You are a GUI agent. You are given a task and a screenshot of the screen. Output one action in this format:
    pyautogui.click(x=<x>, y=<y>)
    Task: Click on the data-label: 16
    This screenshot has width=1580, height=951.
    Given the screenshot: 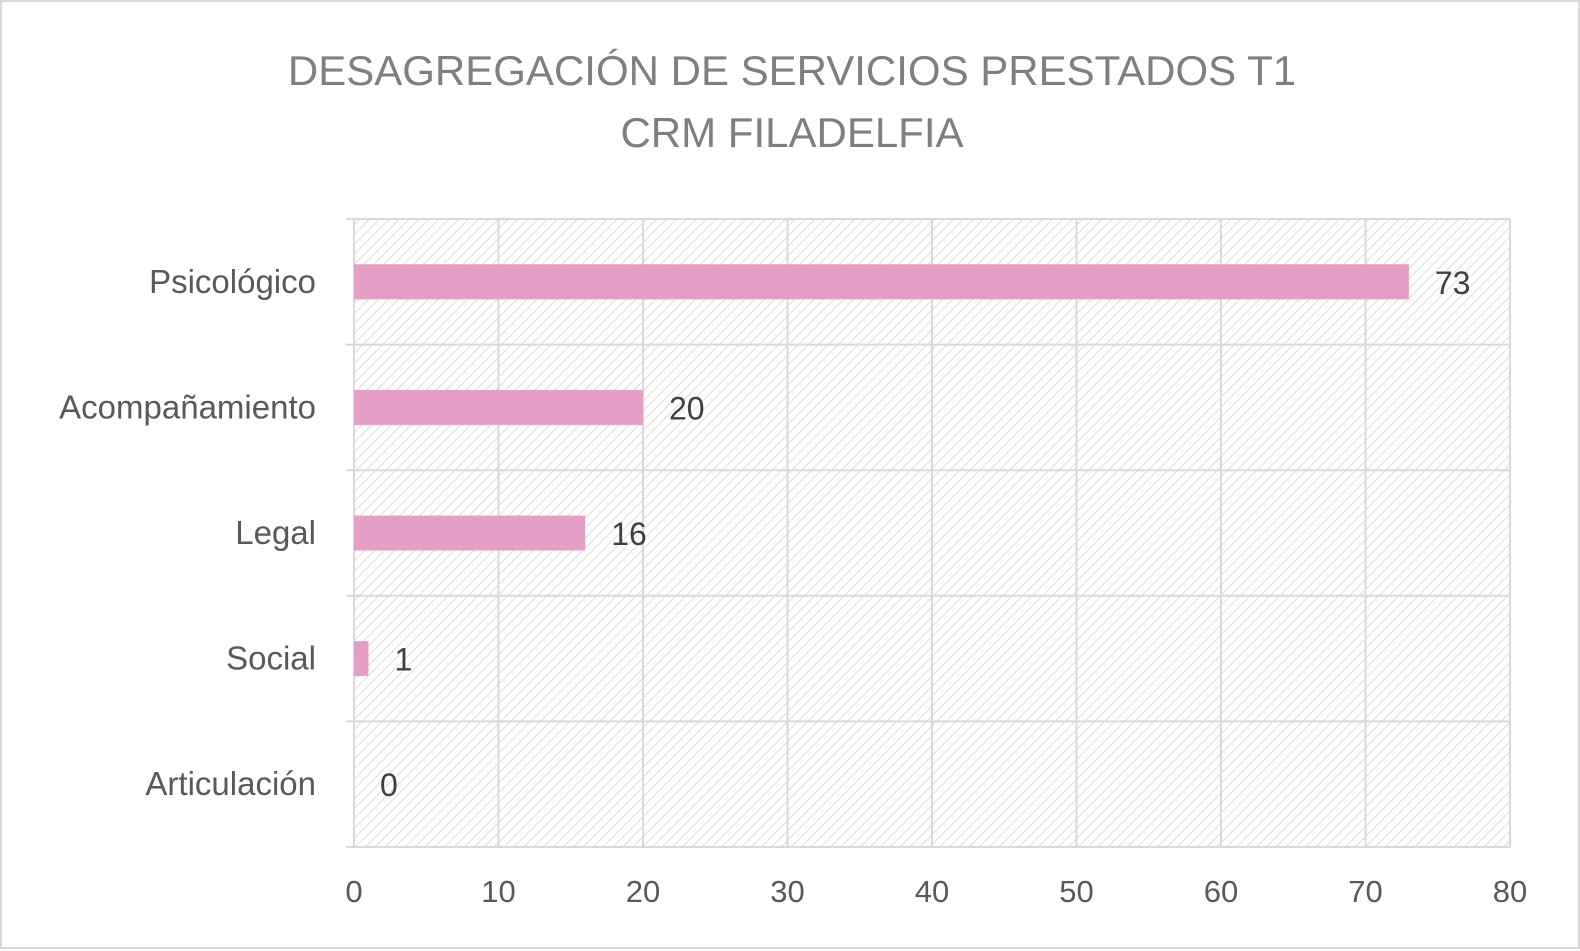 What is the action you would take?
    pyautogui.click(x=629, y=534)
    